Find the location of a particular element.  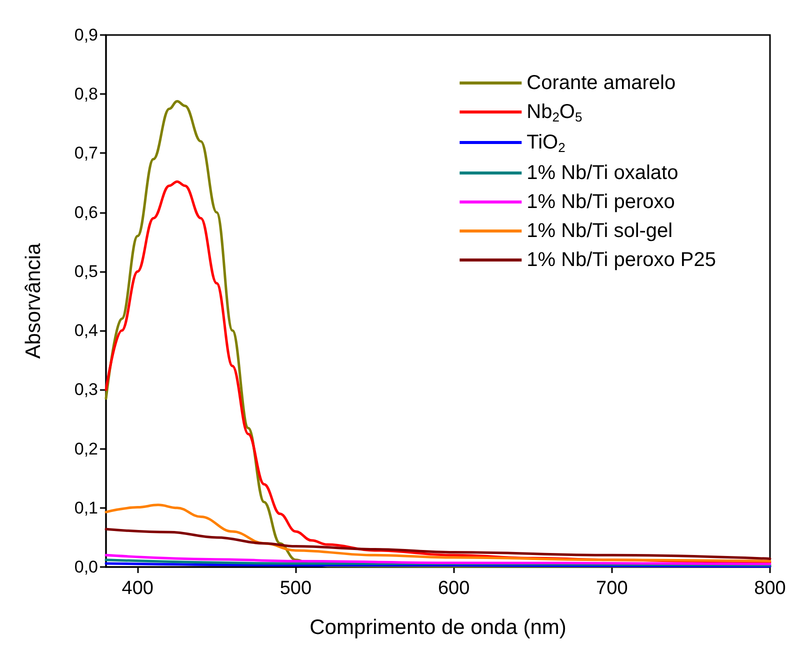

x-tick-label: 700 is located at coordinates (612, 588).